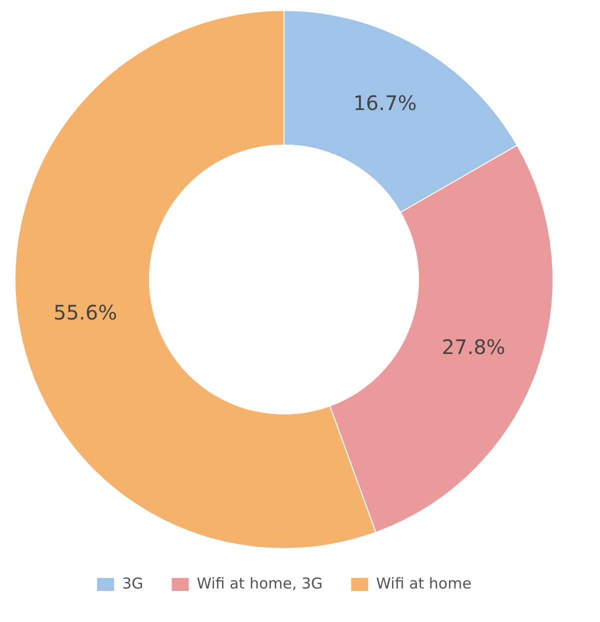 The width and height of the screenshot is (600, 622). I want to click on data-label: 55.6%, so click(86, 312).